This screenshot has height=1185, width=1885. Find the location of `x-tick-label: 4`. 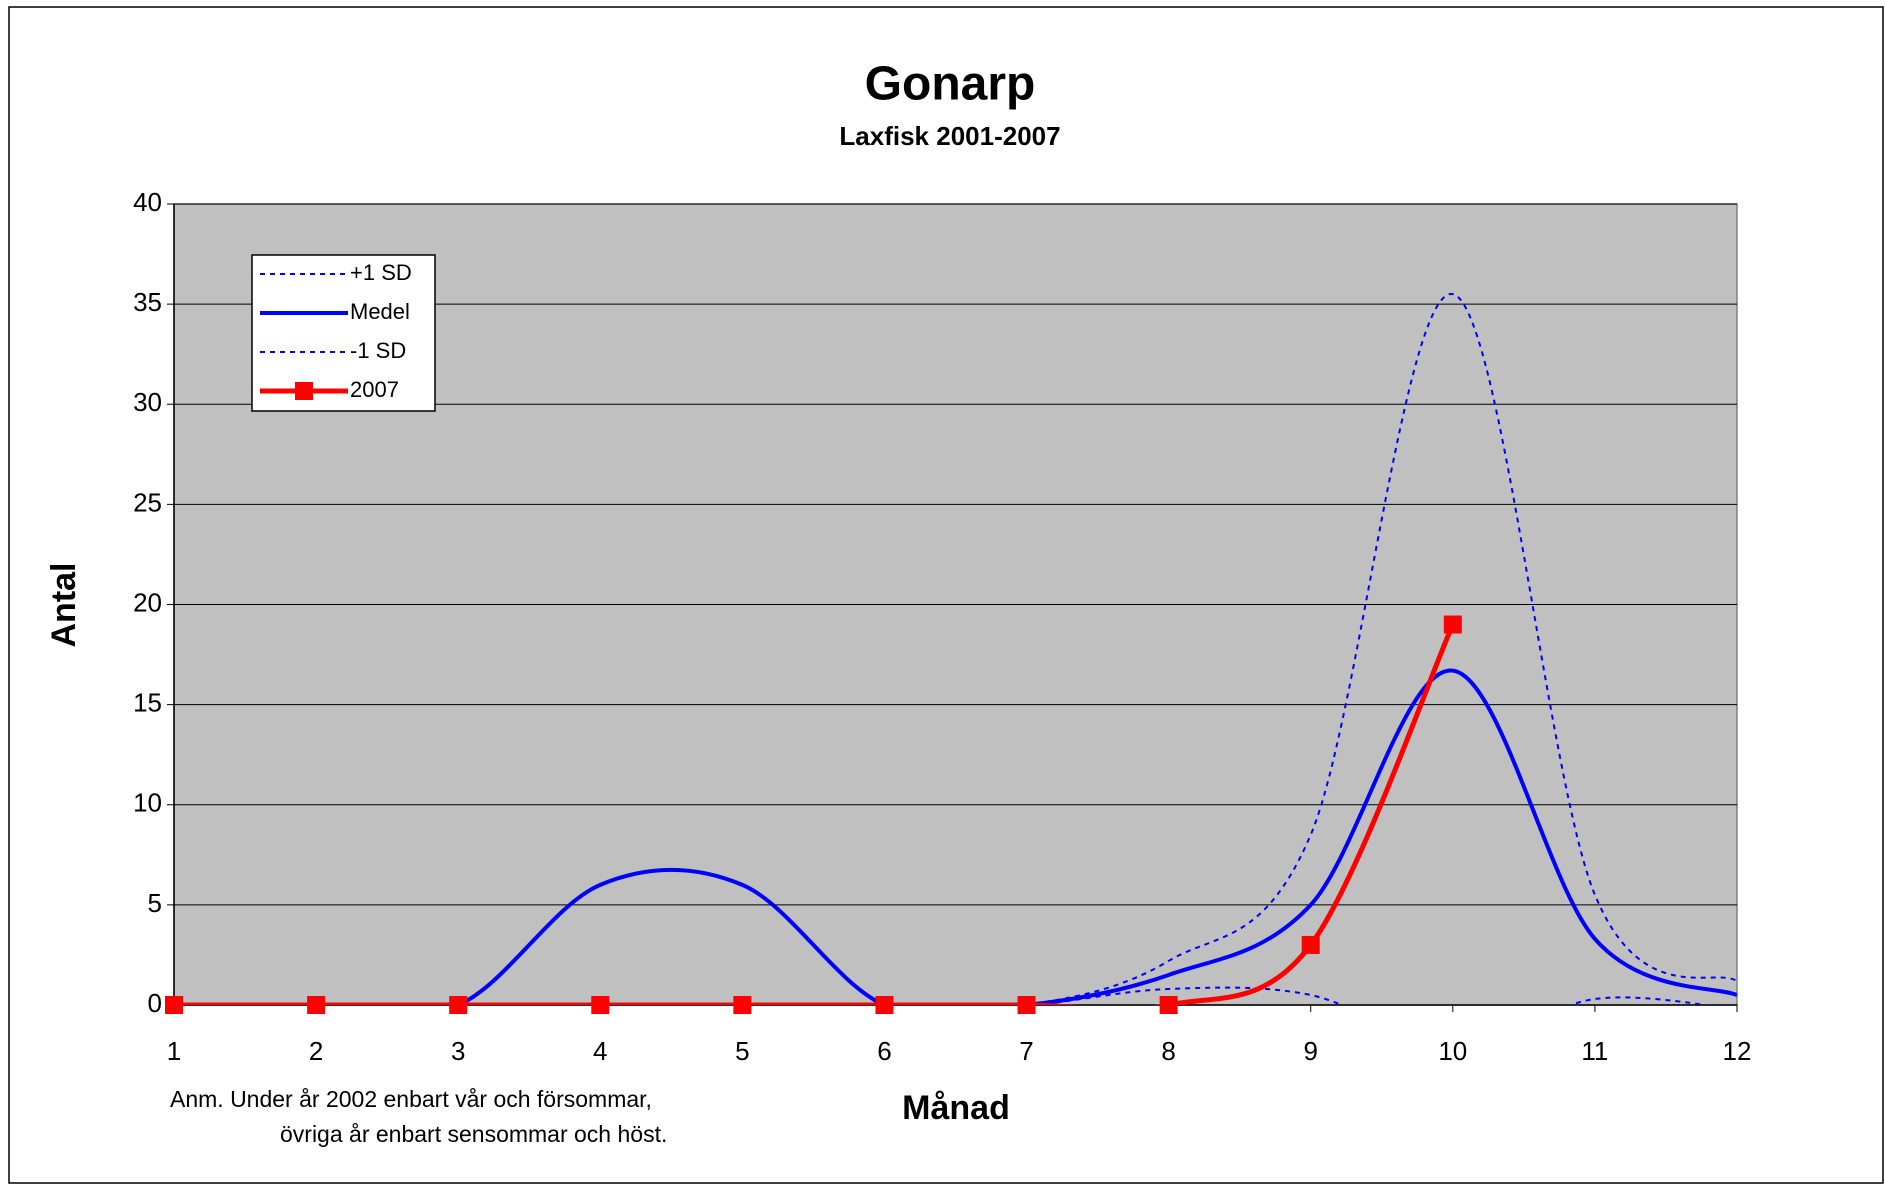

x-tick-label: 4 is located at coordinates (600, 1051).